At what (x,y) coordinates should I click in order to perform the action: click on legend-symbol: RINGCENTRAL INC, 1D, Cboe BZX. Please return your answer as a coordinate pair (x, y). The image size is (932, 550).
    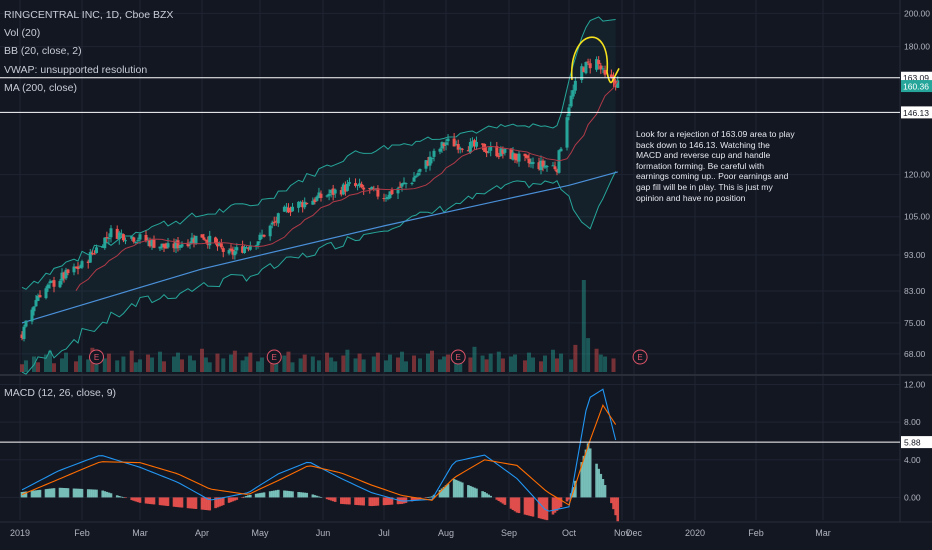
    Looking at the image, I should click on (89, 15).